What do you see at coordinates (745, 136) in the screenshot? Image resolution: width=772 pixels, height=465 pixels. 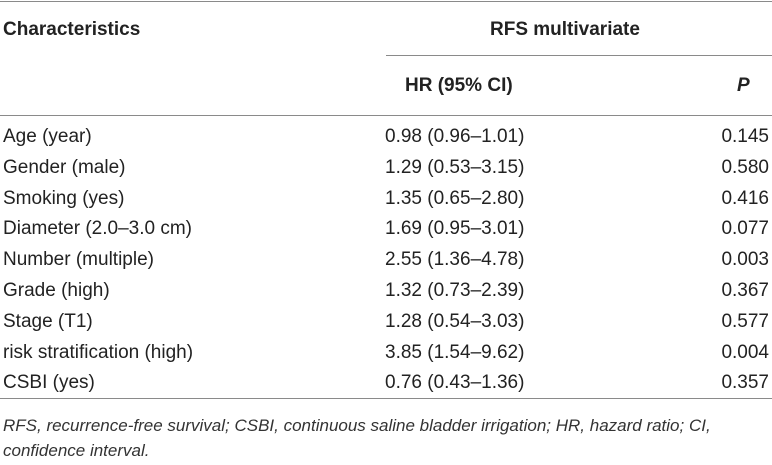 I see `cell-p: 0.145` at bounding box center [745, 136].